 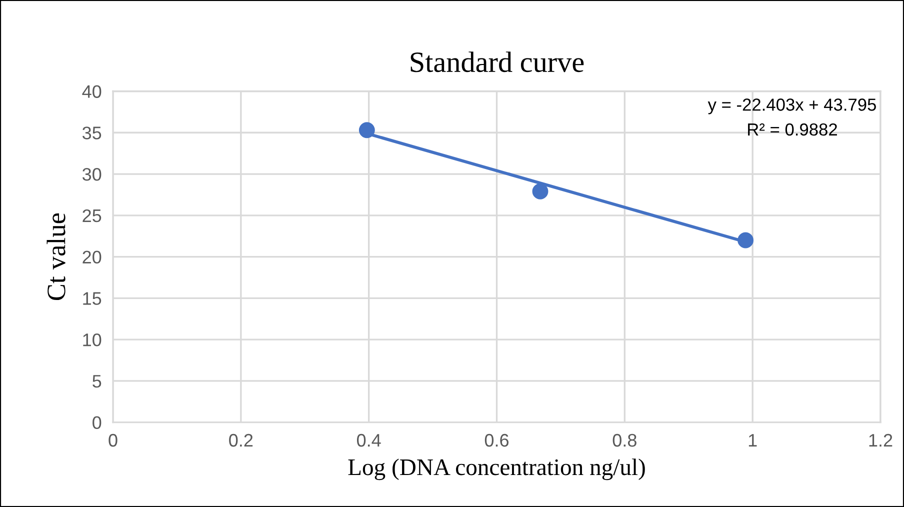 What do you see at coordinates (97, 423) in the screenshot?
I see `y-tick-label: 0` at bounding box center [97, 423].